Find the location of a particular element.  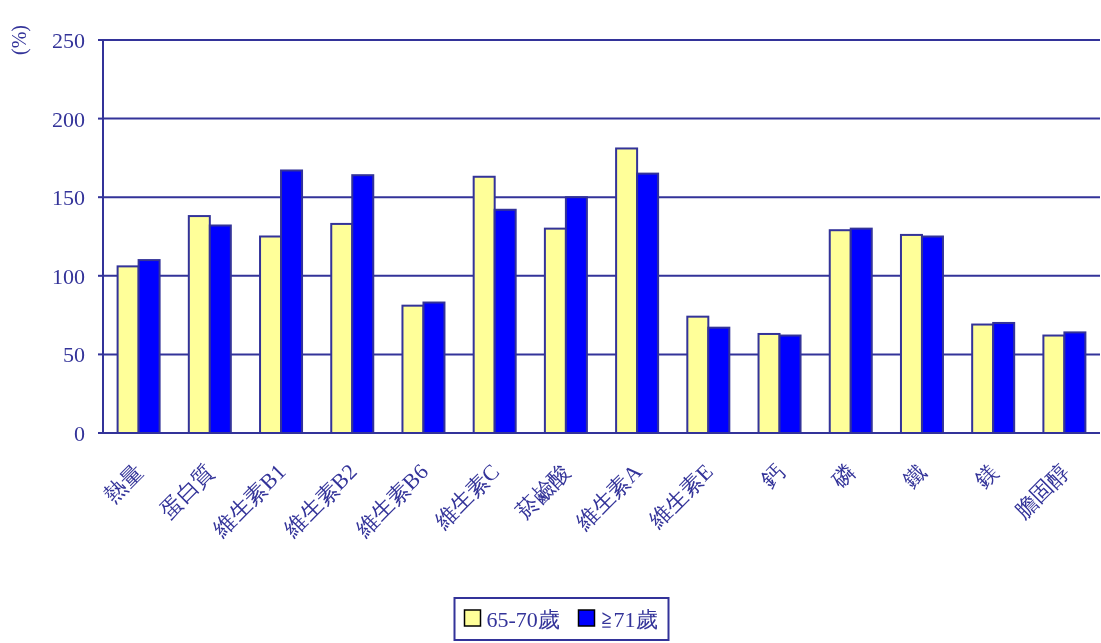

x-tick-label: 鐵 is located at coordinates (915, 475).